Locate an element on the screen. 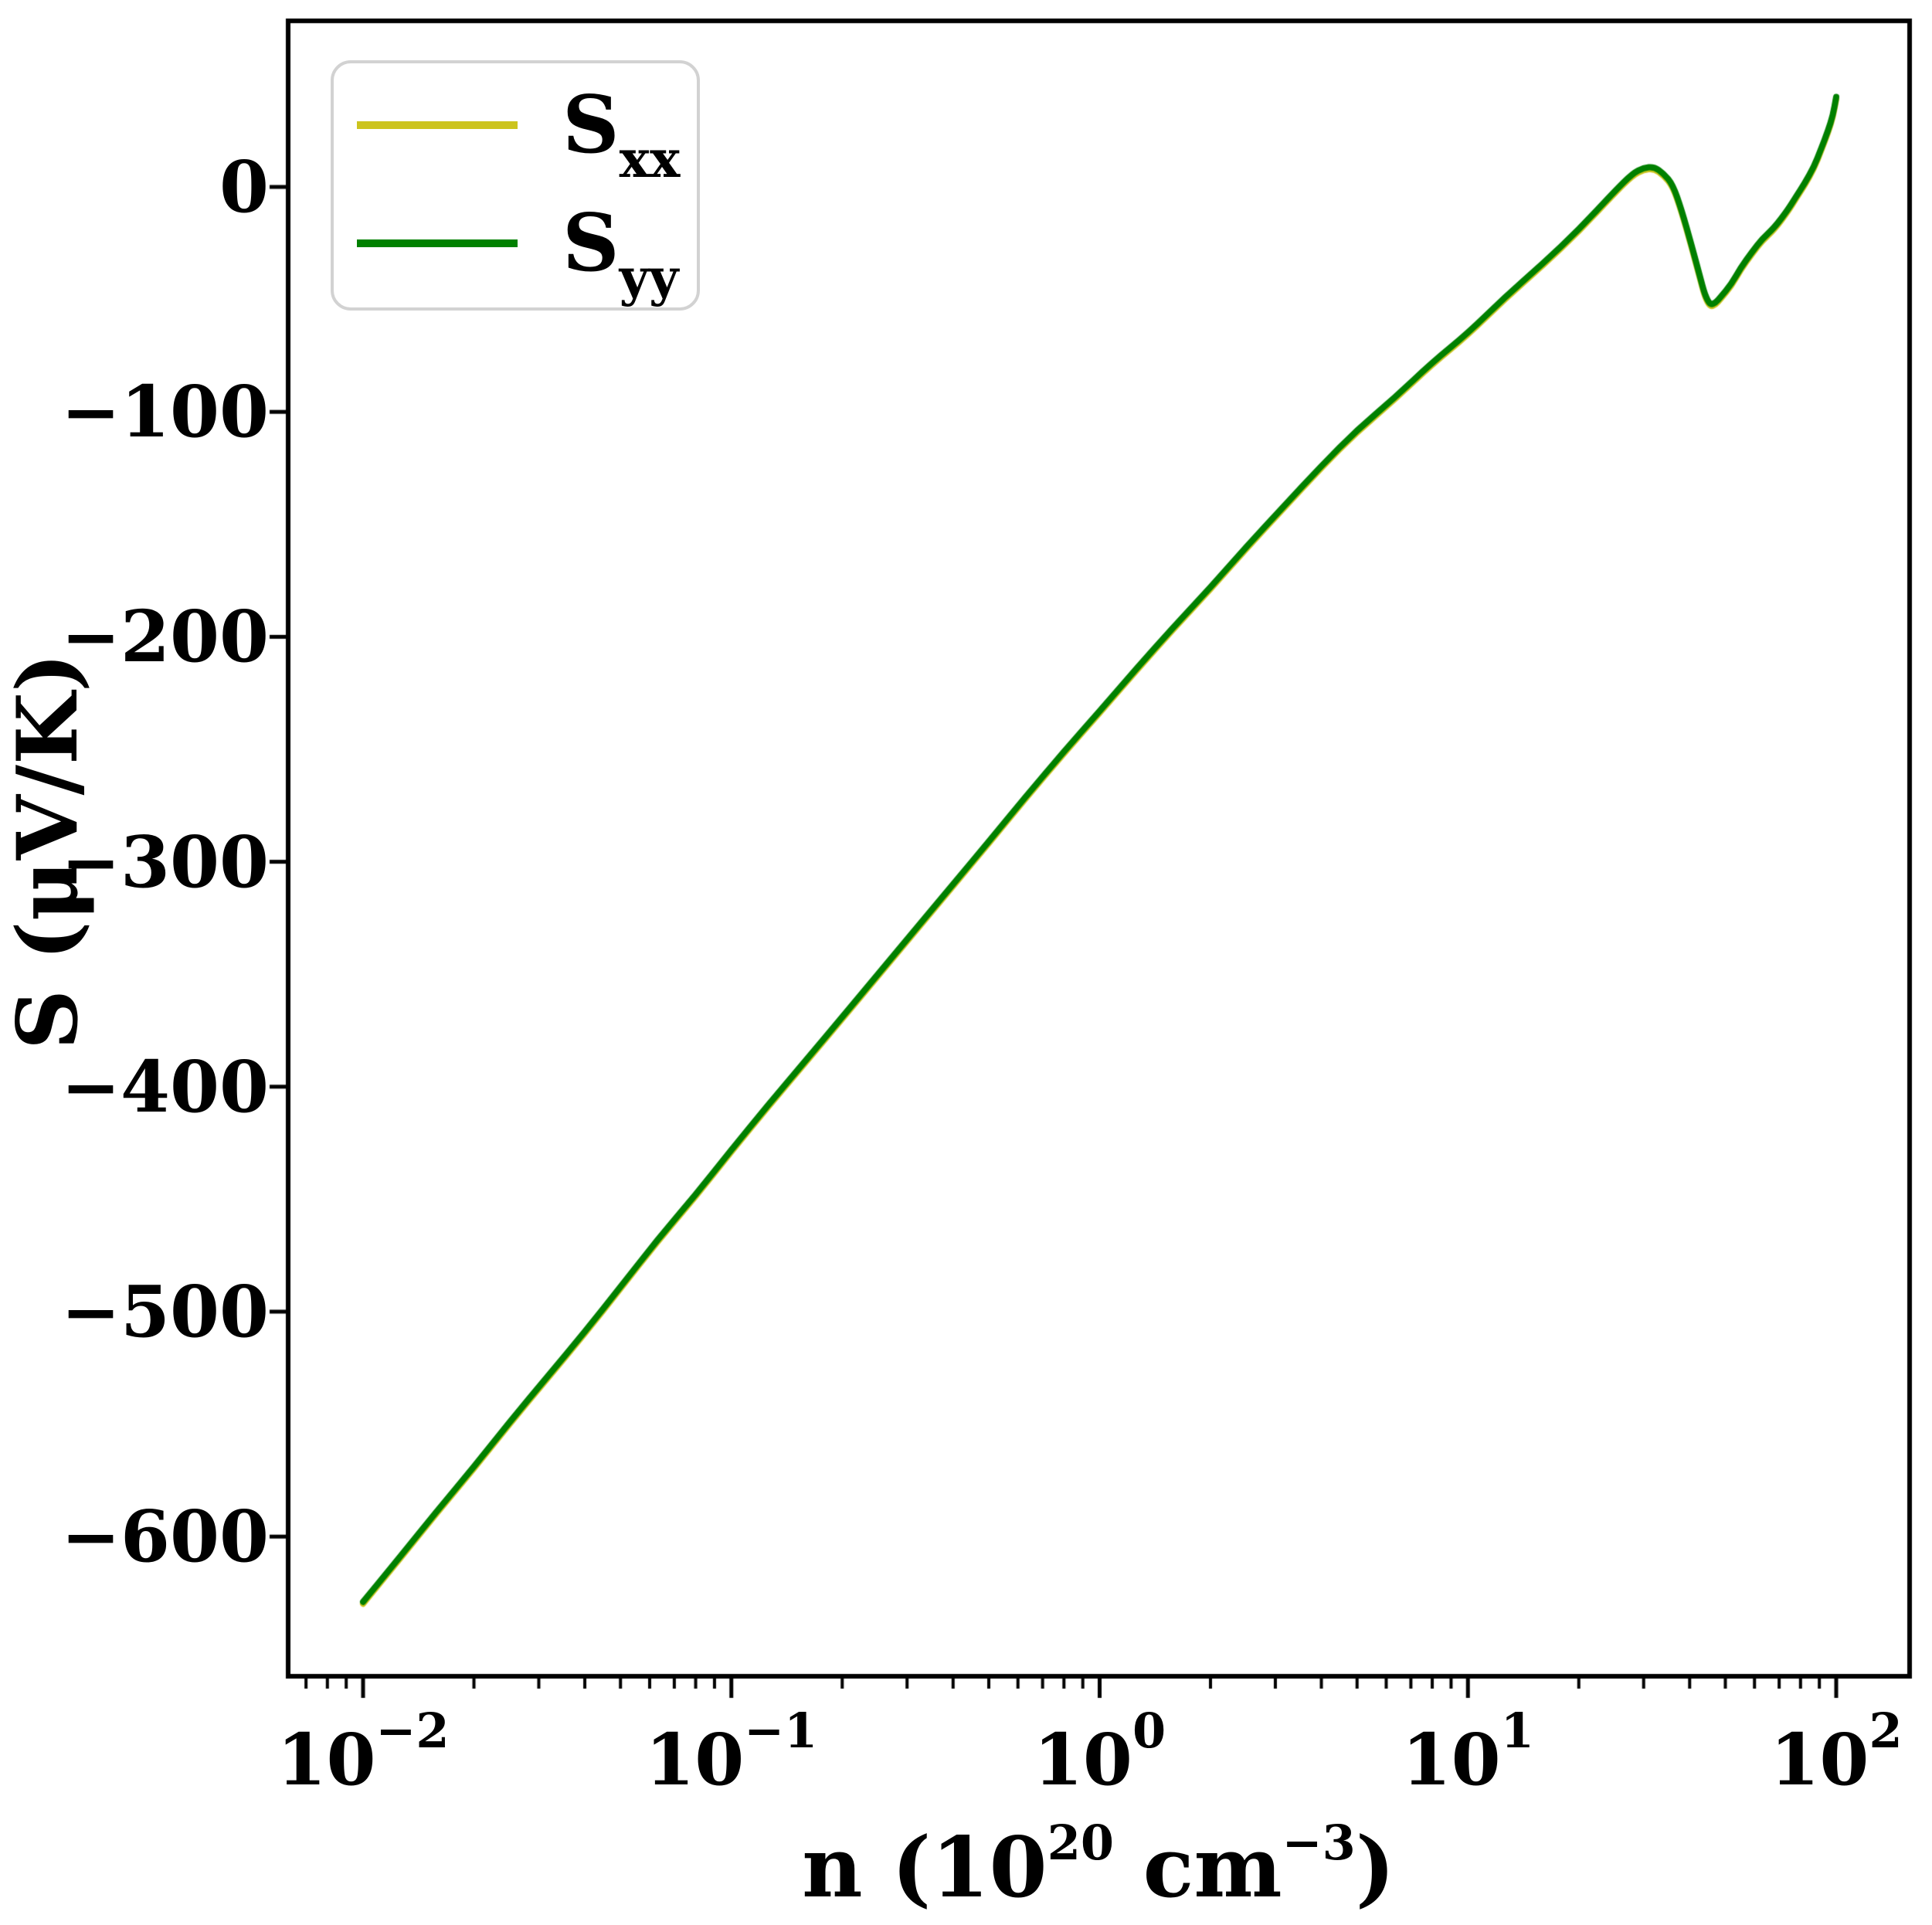  syy-line-swatch is located at coordinates (438, 243).